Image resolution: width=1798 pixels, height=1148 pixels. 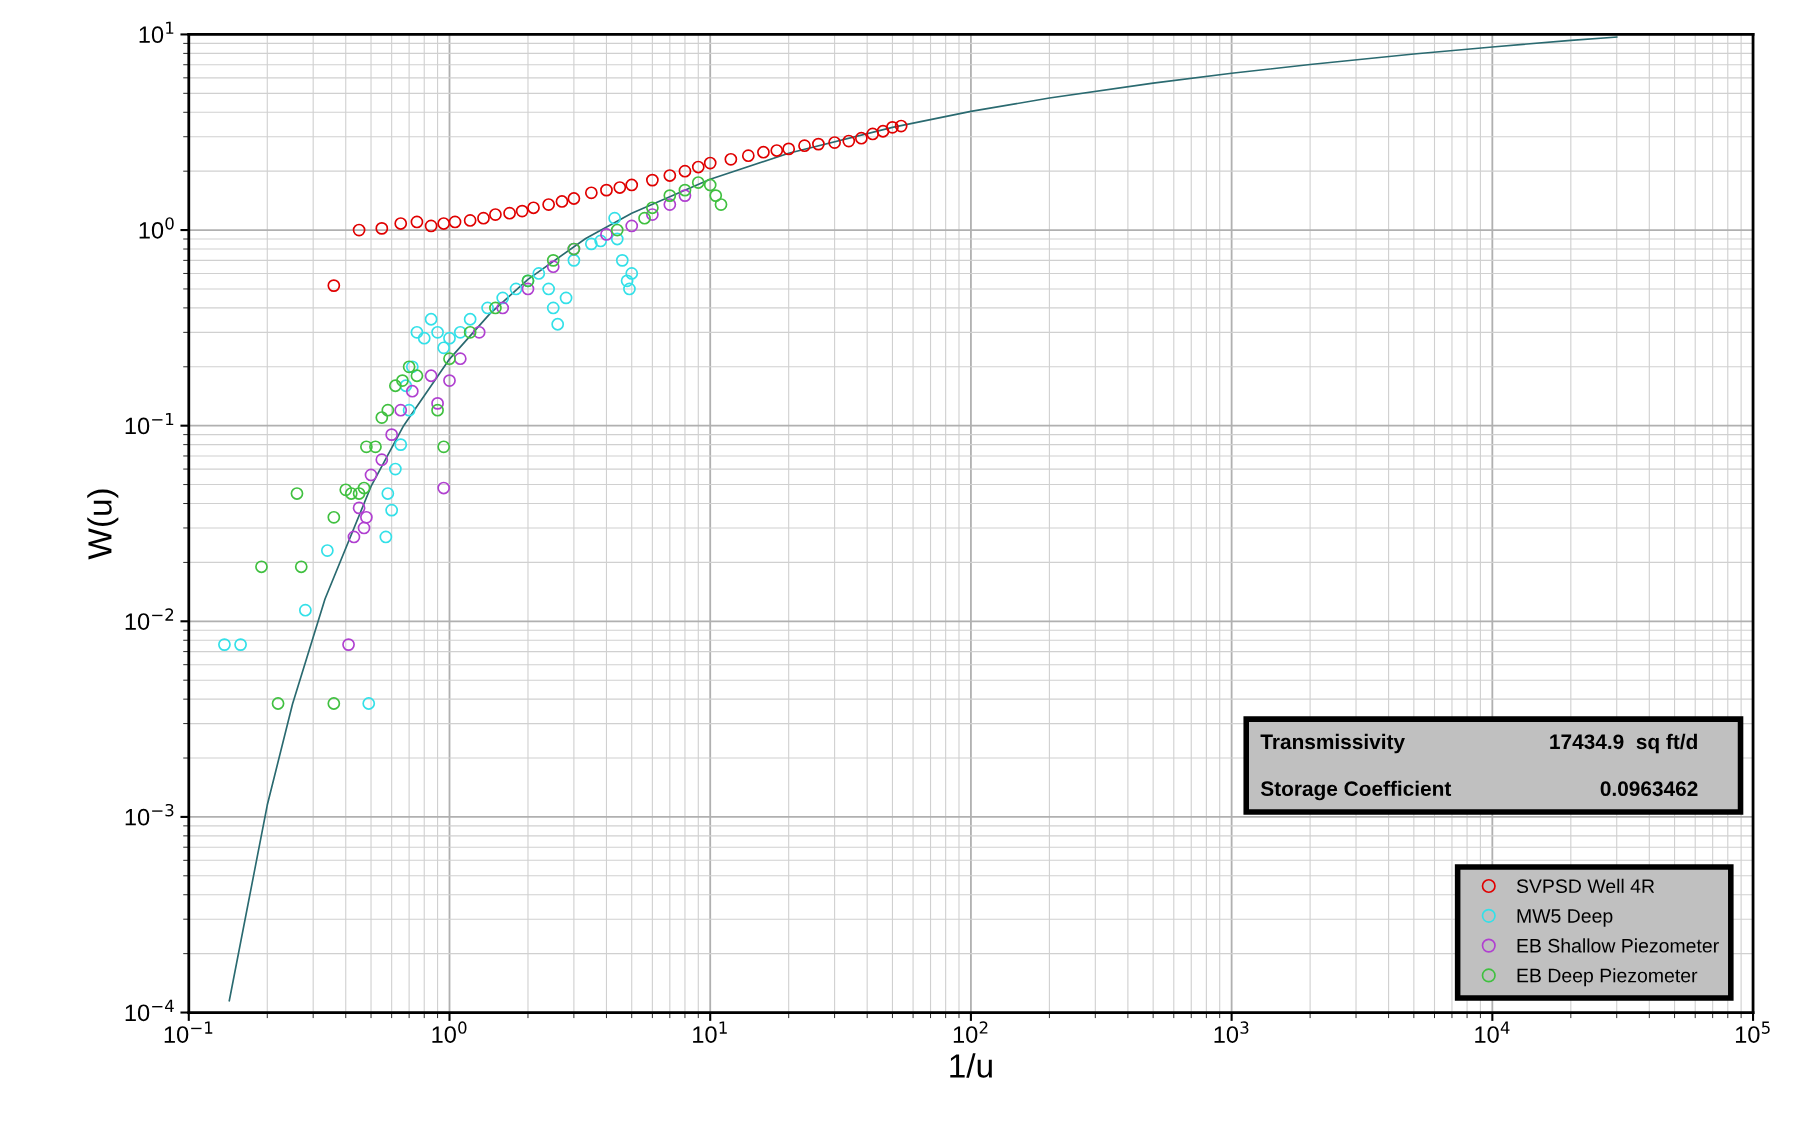 What do you see at coordinates (149, 1010) in the screenshot?
I see `y-tick-label: 10$^{−4}$` at bounding box center [149, 1010].